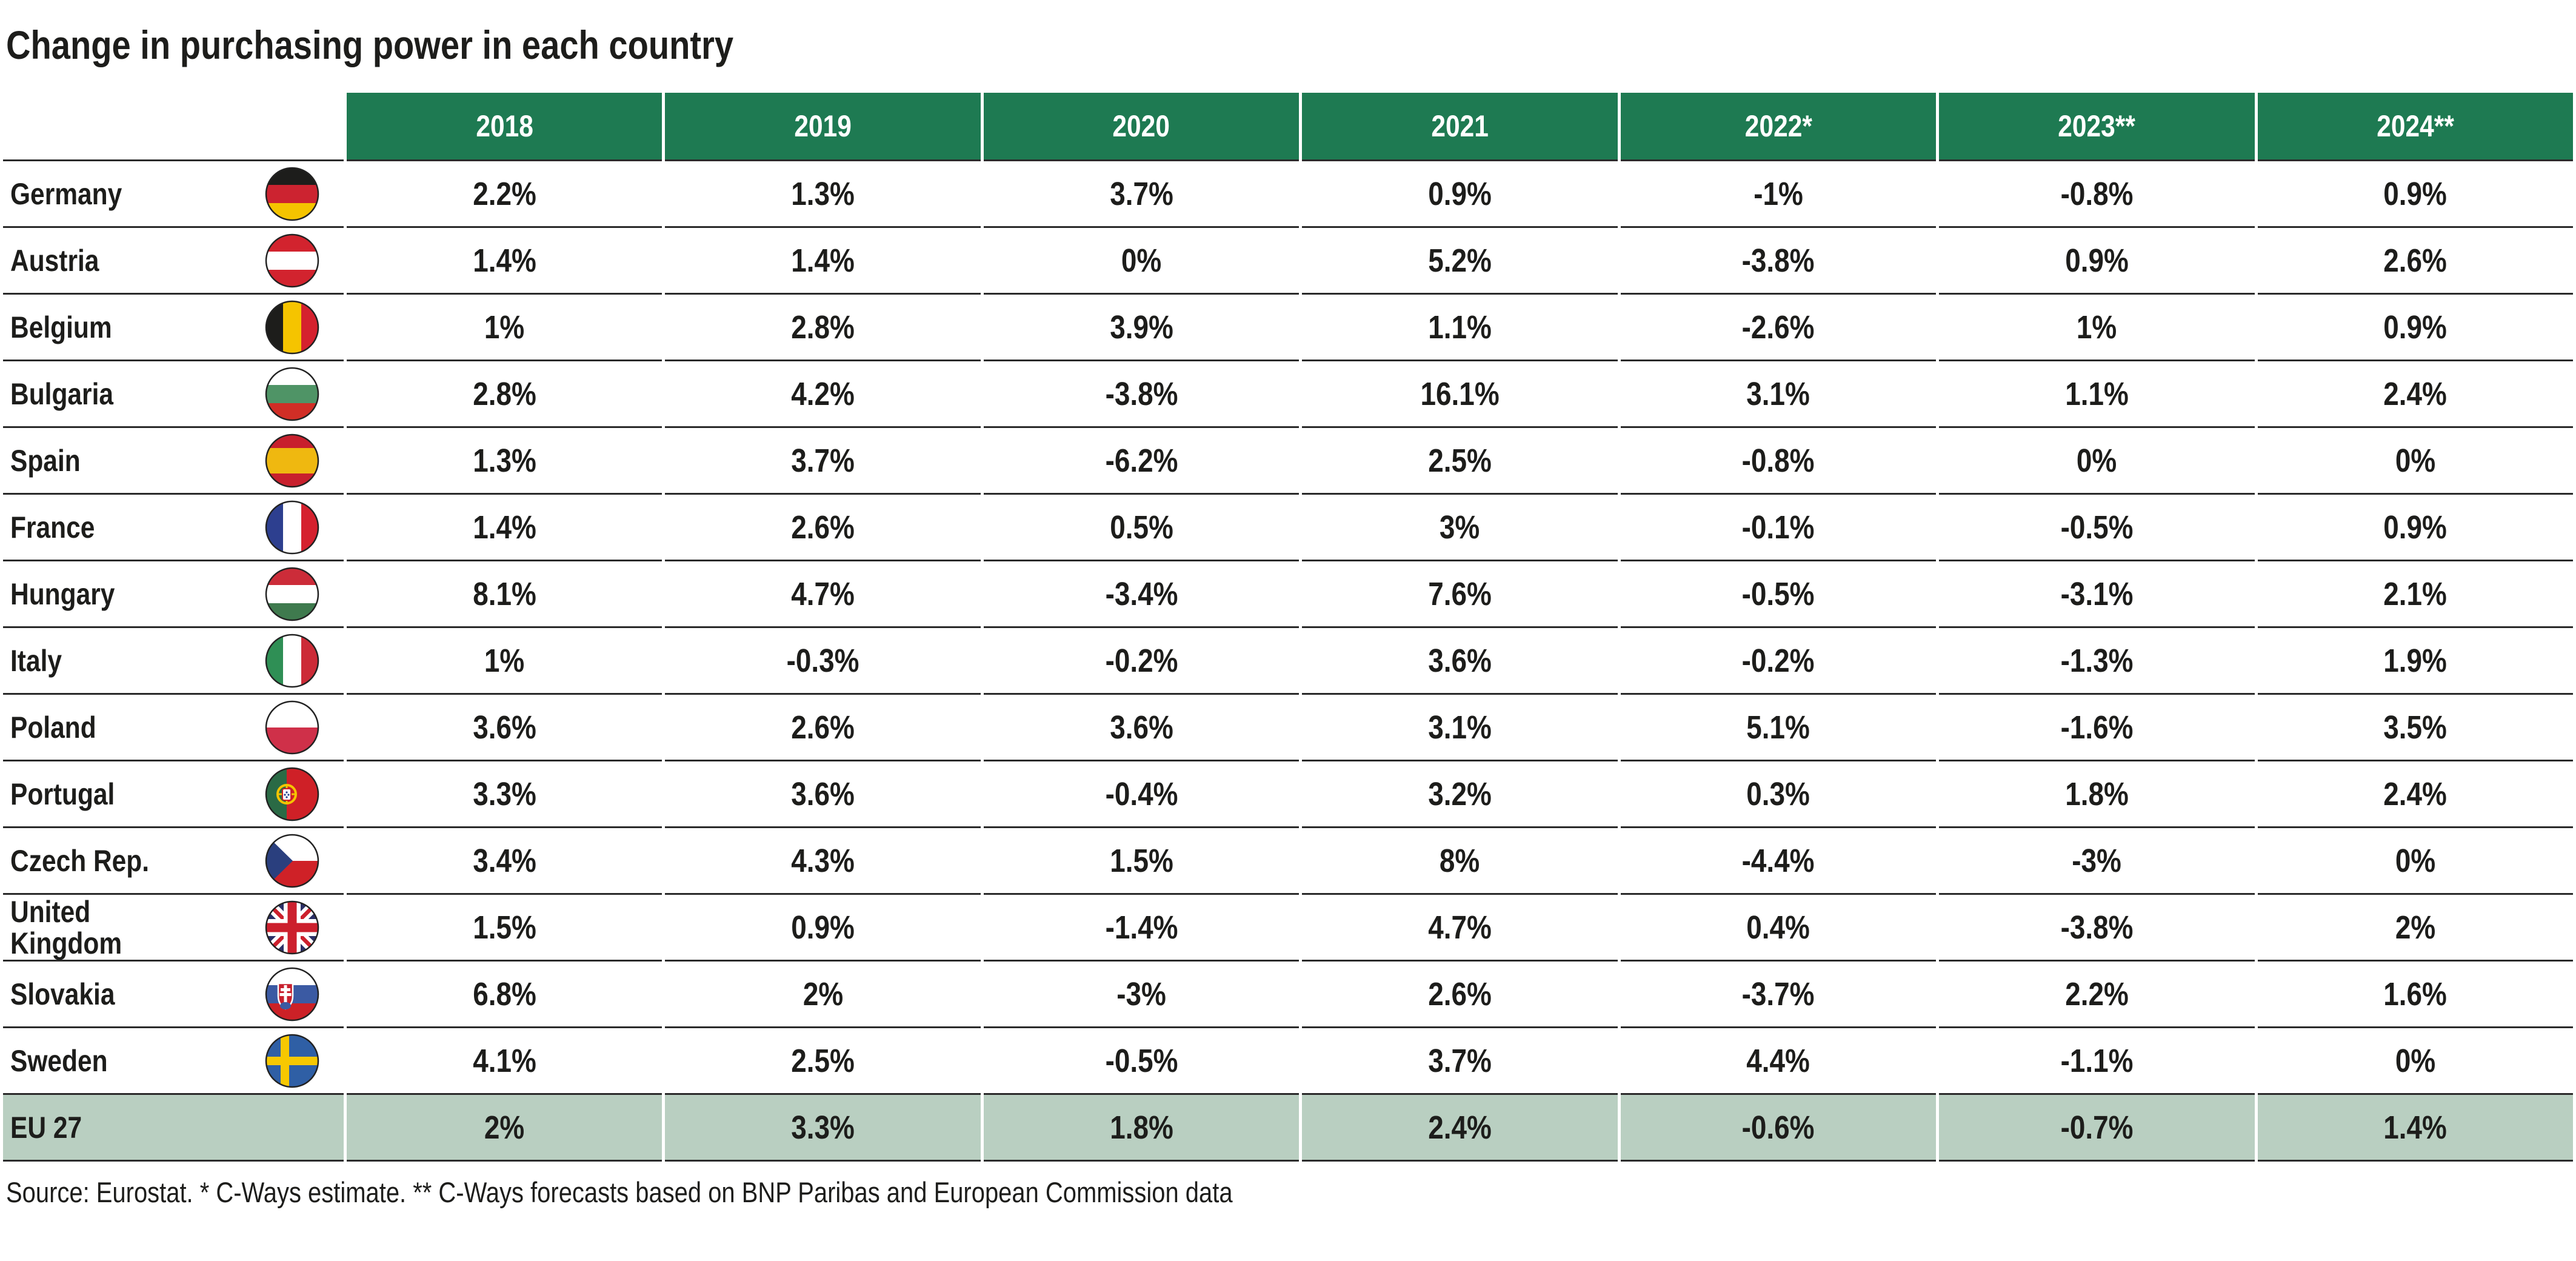 The image size is (2576, 1261). What do you see at coordinates (1460, 594) in the screenshot?
I see `value-cell: 7.6%` at bounding box center [1460, 594].